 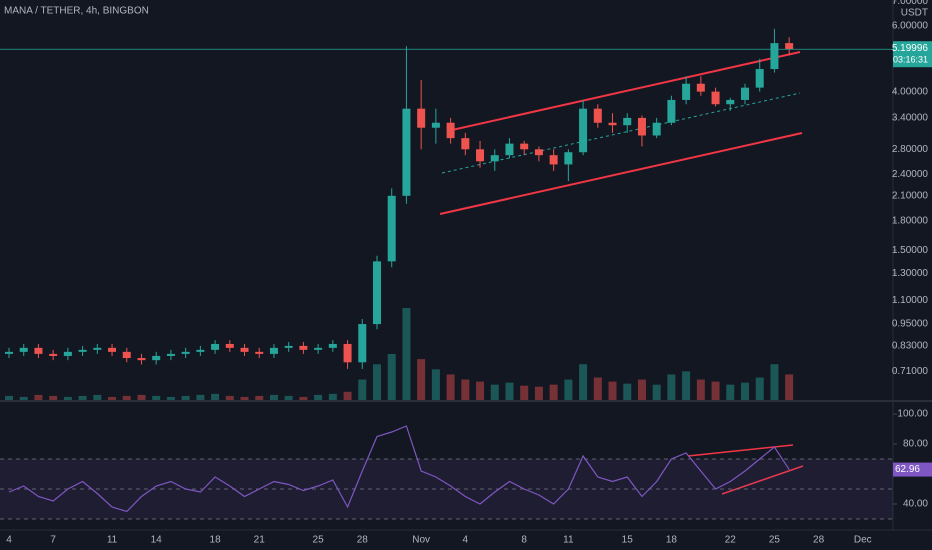 What do you see at coordinates (731, 540) in the screenshot?
I see `x-tick-label: 22` at bounding box center [731, 540].